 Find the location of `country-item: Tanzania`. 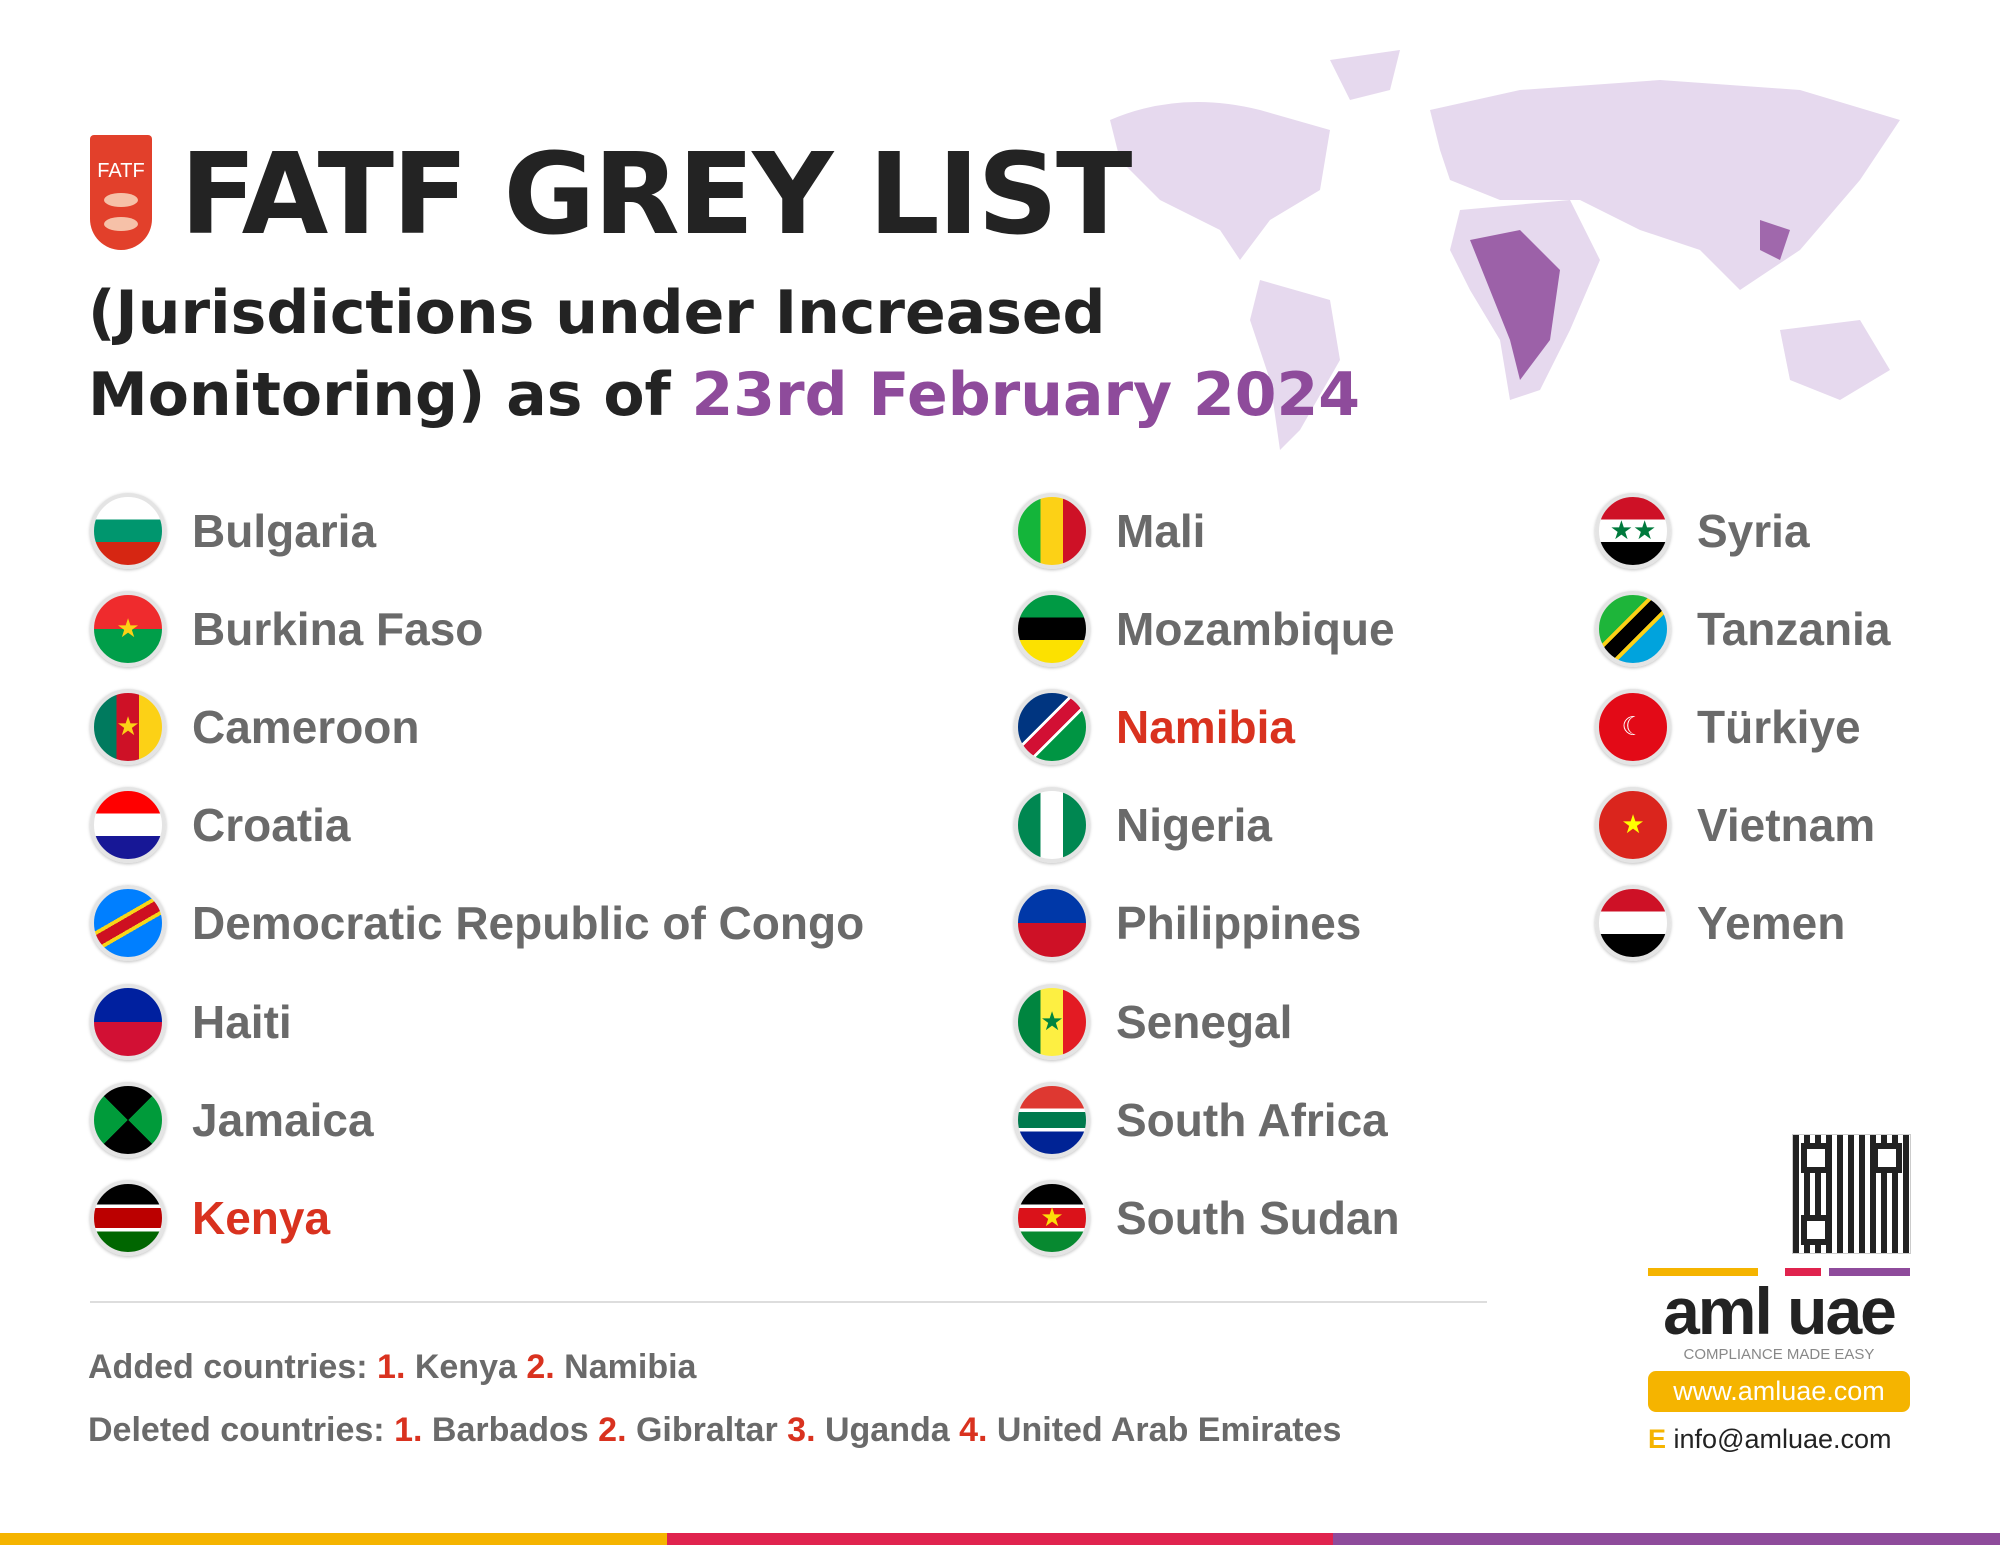

country-item: Tanzania is located at coordinates (1742, 629).